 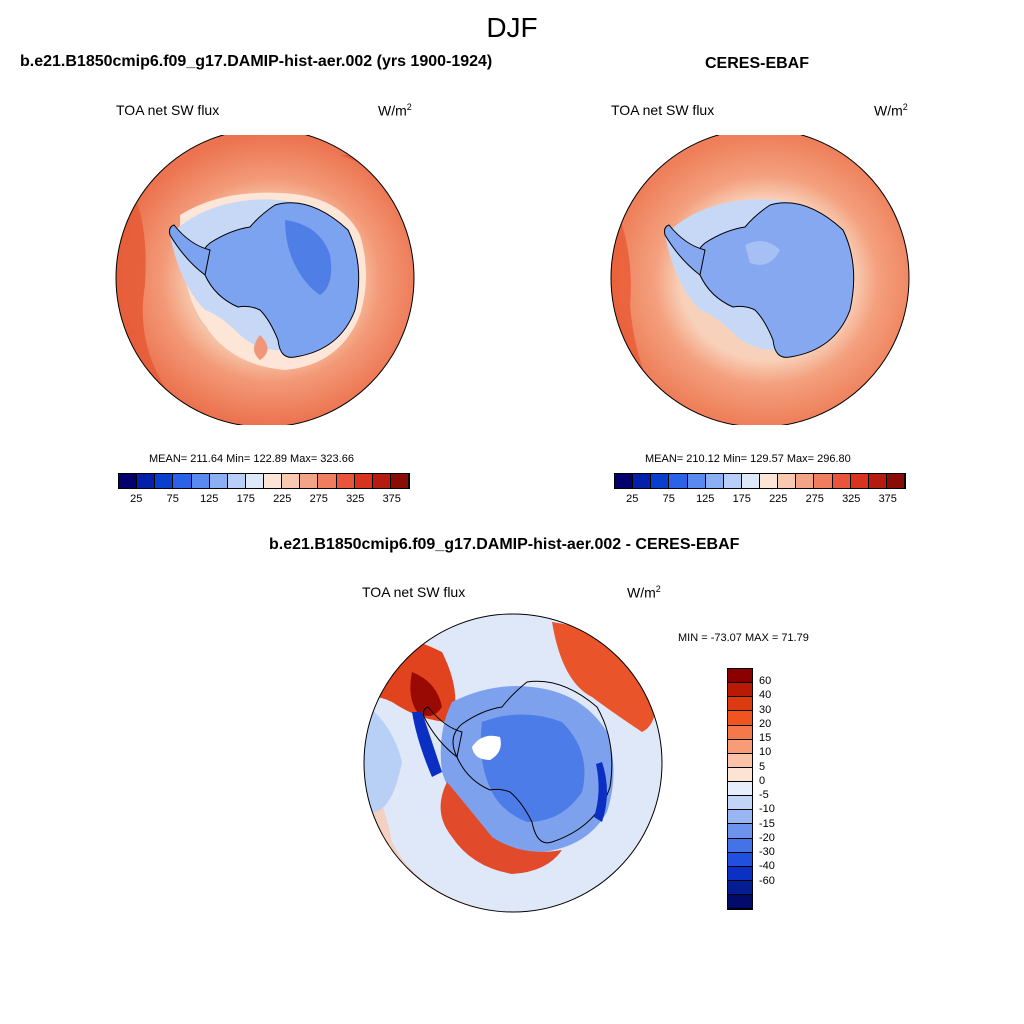 I want to click on panel-2-map, so click(x=760, y=280).